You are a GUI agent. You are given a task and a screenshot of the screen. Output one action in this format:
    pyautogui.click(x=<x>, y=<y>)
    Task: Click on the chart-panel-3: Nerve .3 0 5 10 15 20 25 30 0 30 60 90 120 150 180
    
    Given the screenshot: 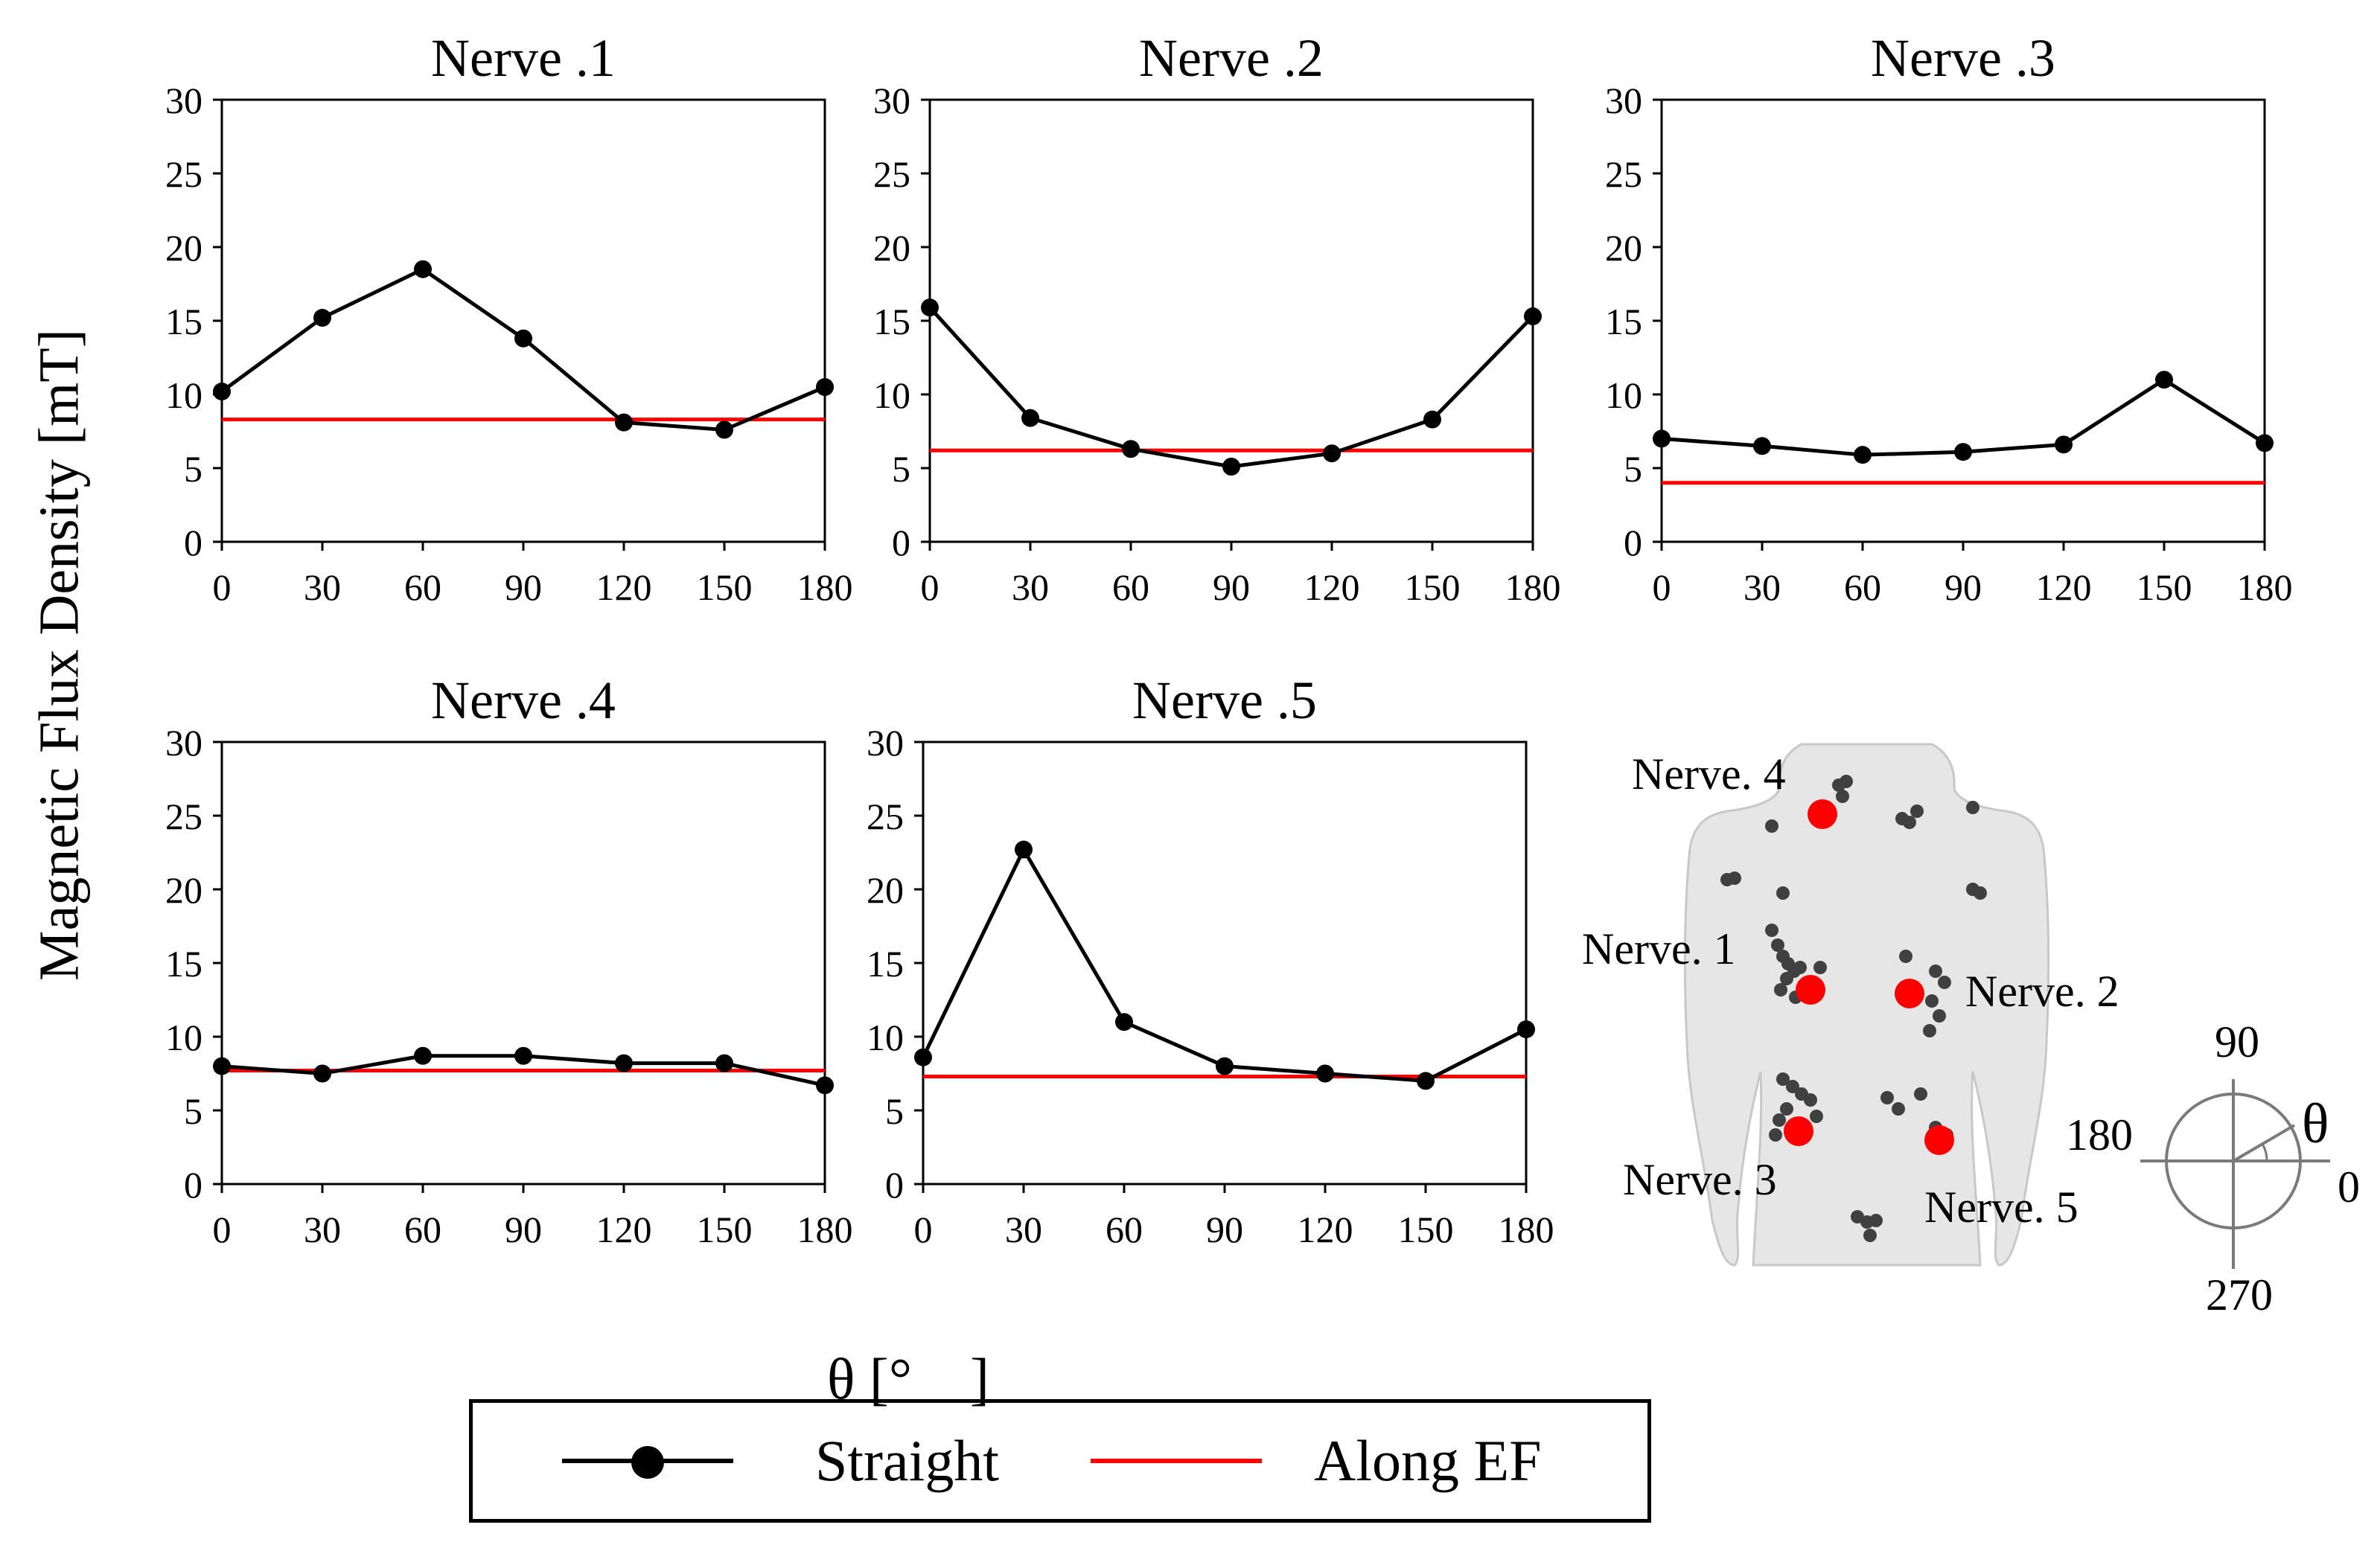 What is the action you would take?
    pyautogui.click(x=1949, y=318)
    